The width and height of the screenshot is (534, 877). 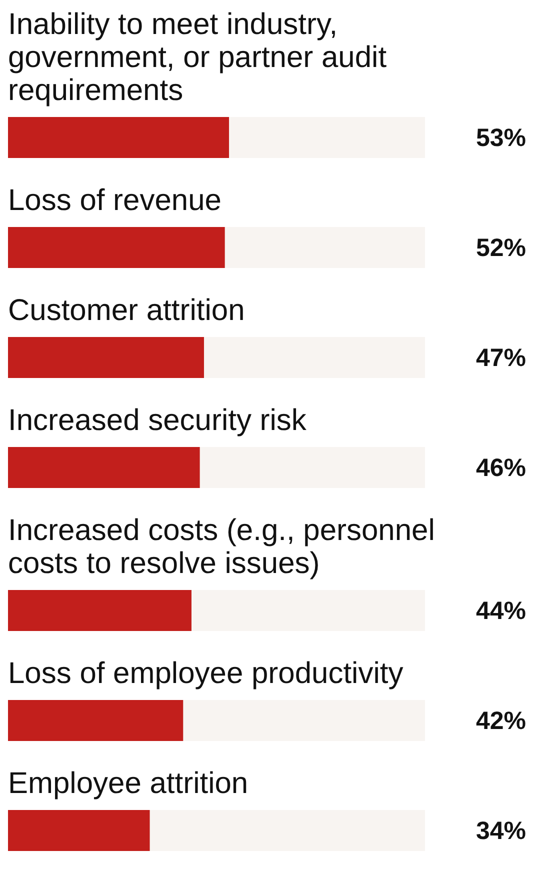 I want to click on data-label: 42%, so click(x=501, y=721).